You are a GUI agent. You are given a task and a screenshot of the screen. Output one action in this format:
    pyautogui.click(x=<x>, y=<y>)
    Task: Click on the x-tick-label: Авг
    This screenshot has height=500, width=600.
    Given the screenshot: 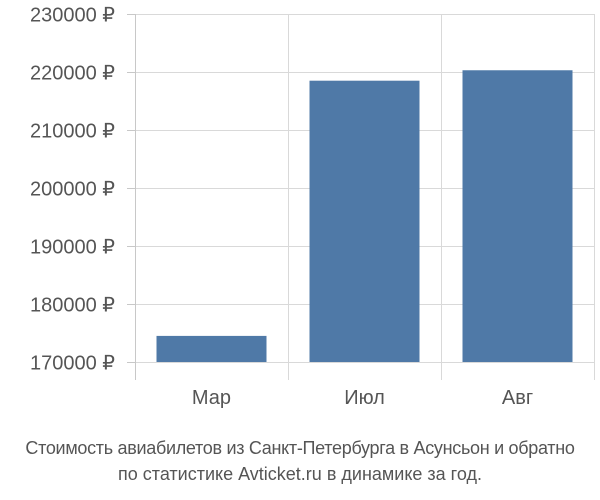 What is the action you would take?
    pyautogui.click(x=517, y=398)
    